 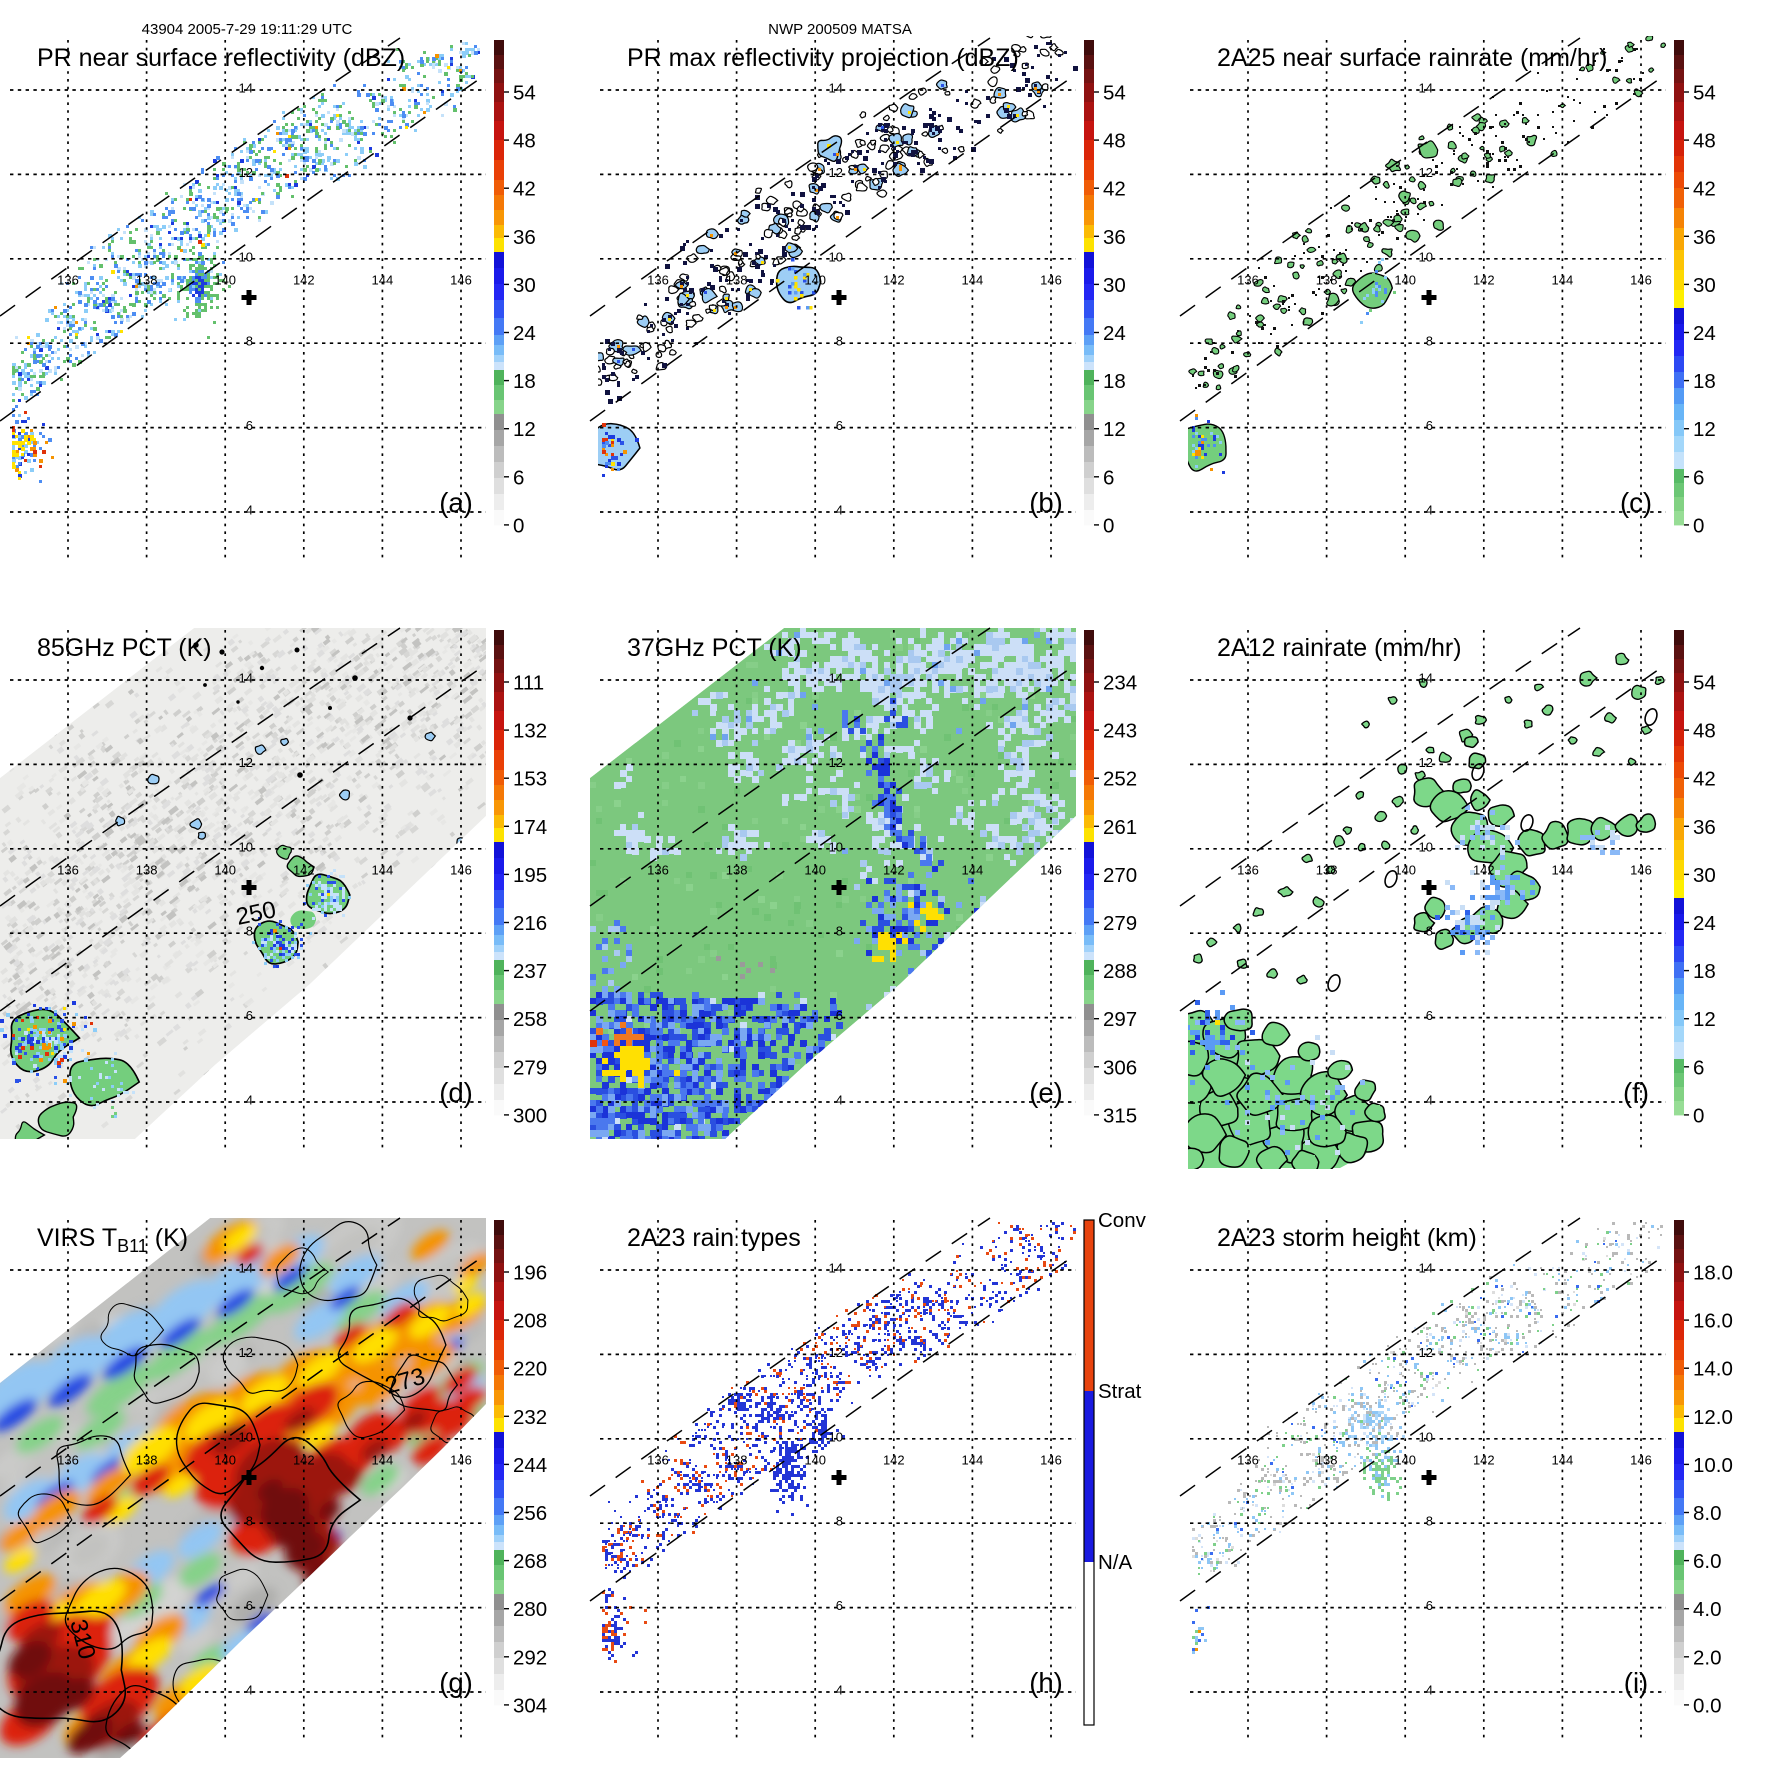 I want to click on svg-text:PR near surface reflectivity (: PR near surface reflectivity (dBZ), so click(x=221, y=58).